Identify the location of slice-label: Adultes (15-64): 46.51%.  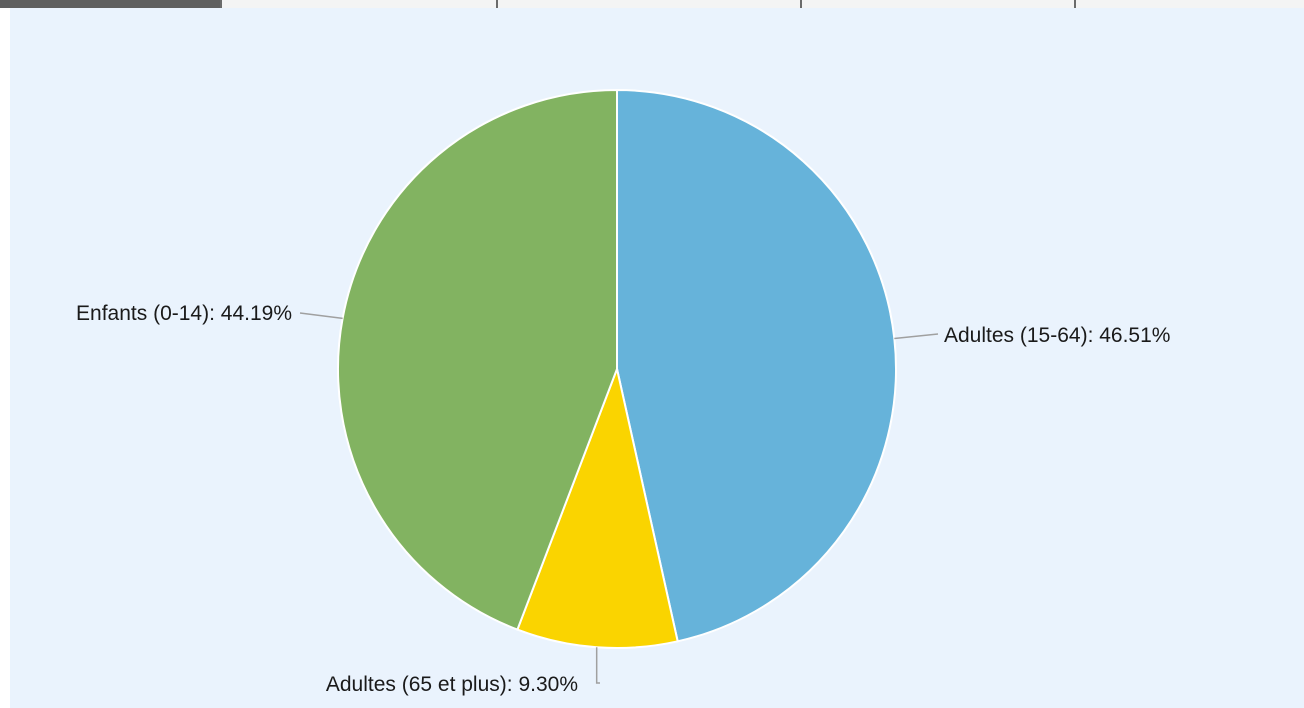
(1057, 335).